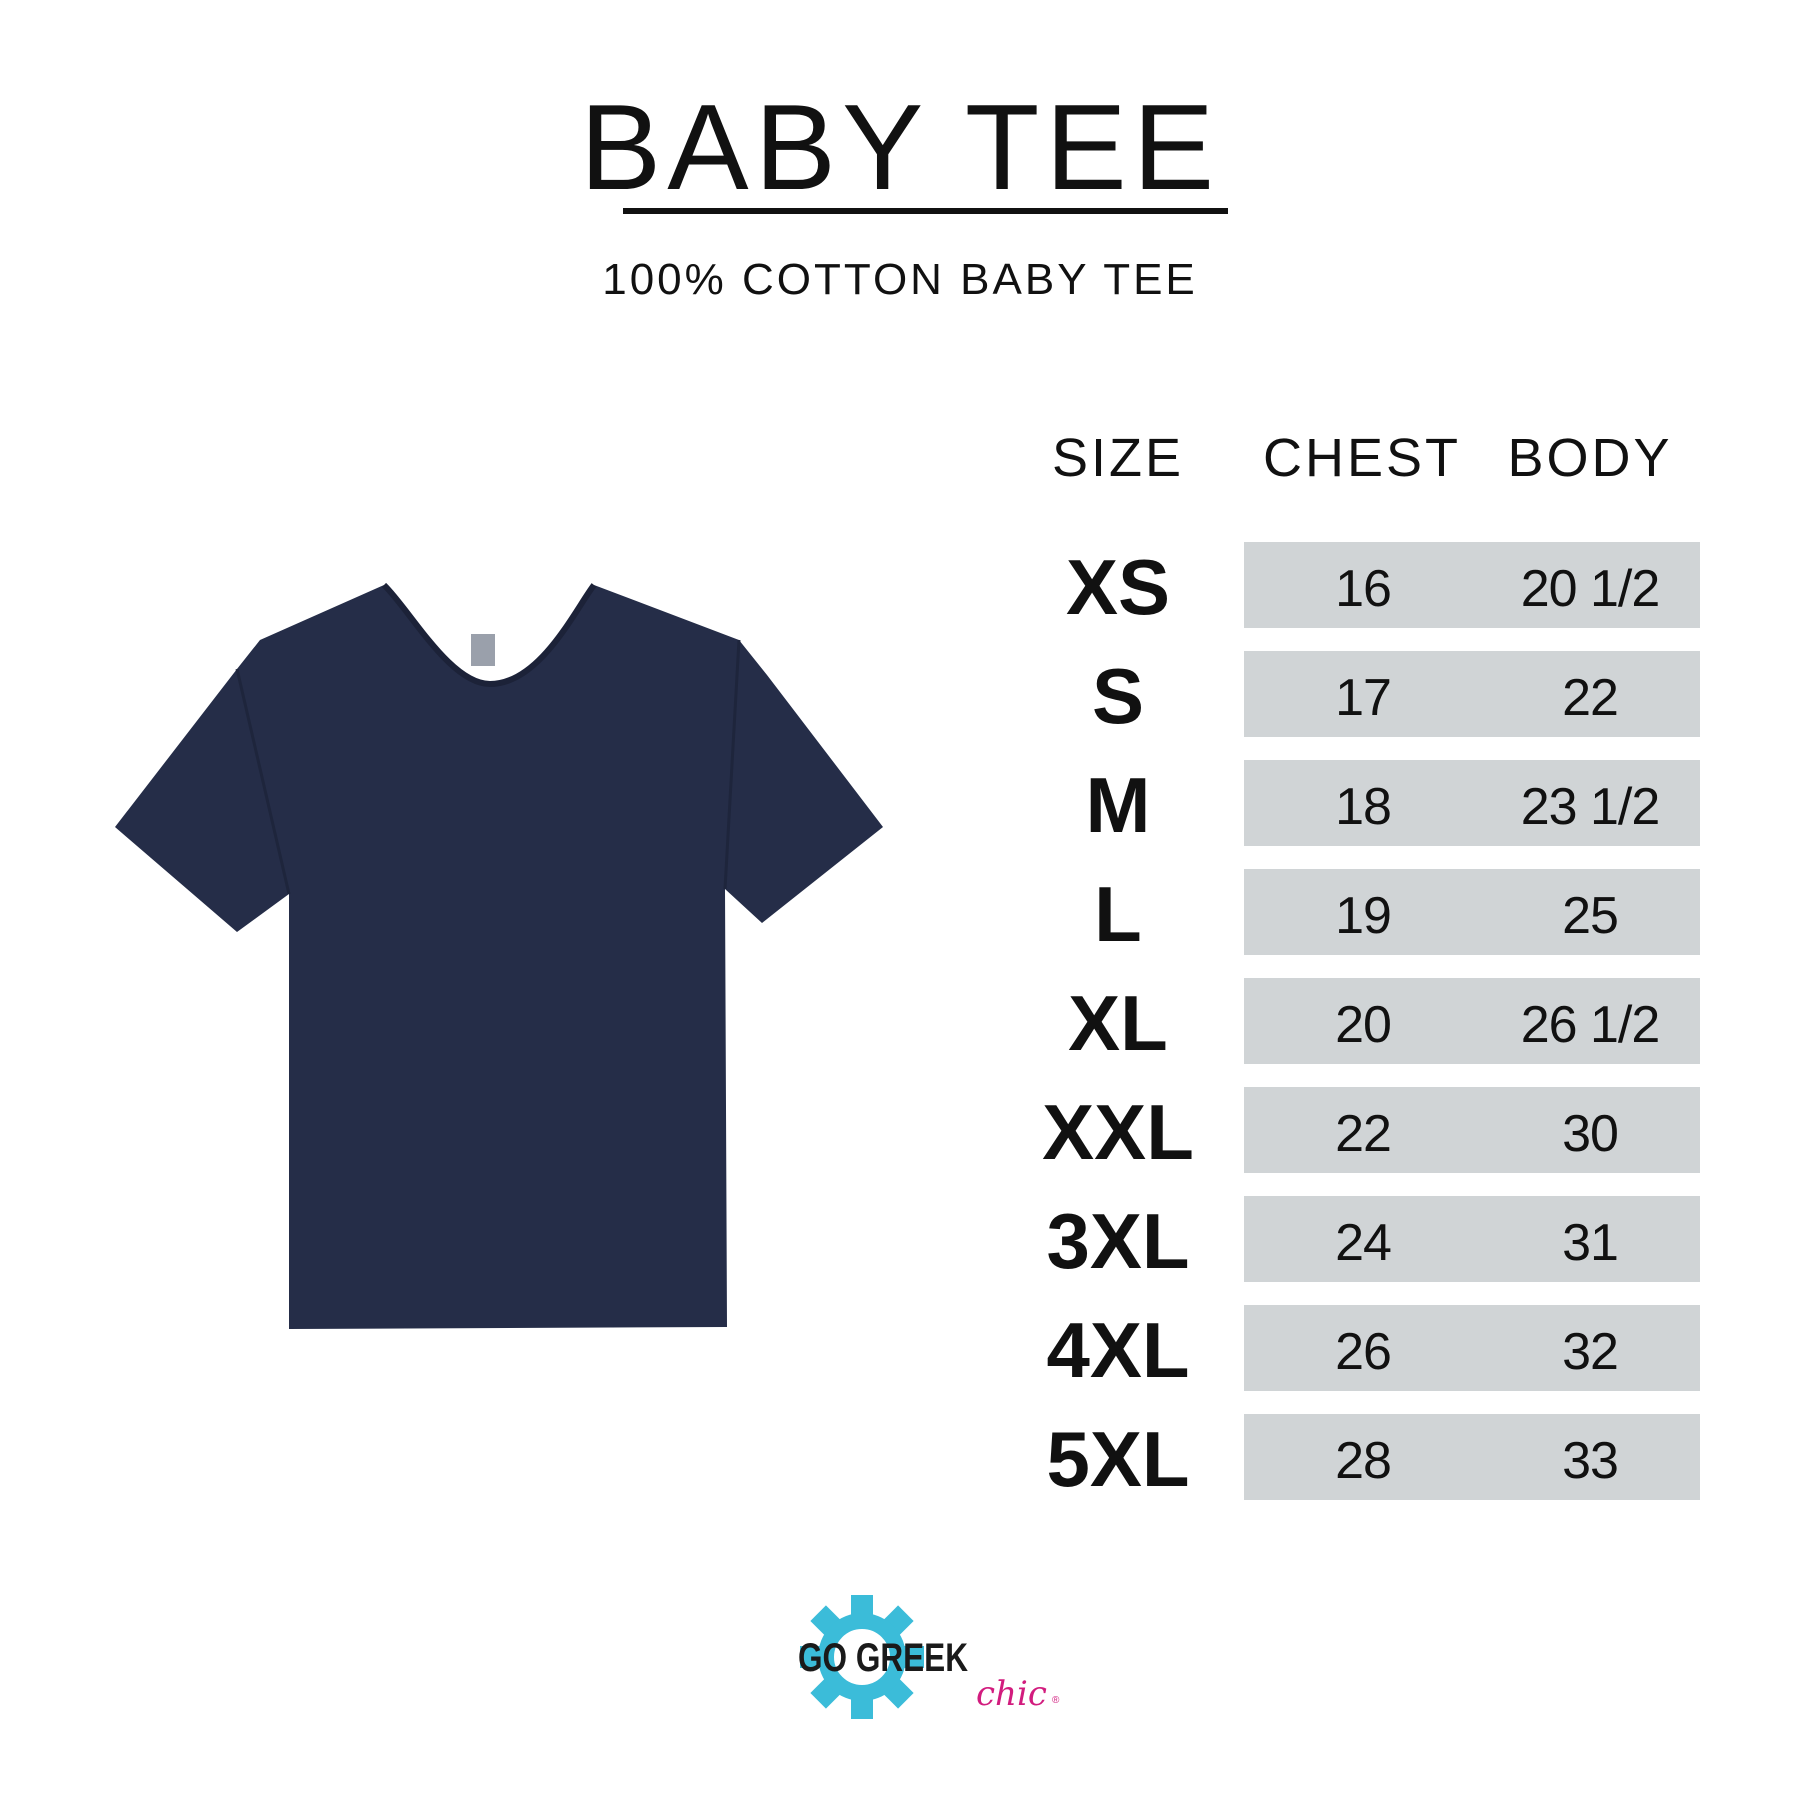 The height and width of the screenshot is (1800, 1800). I want to click on logo-registered: ®, so click(1056, 1700).